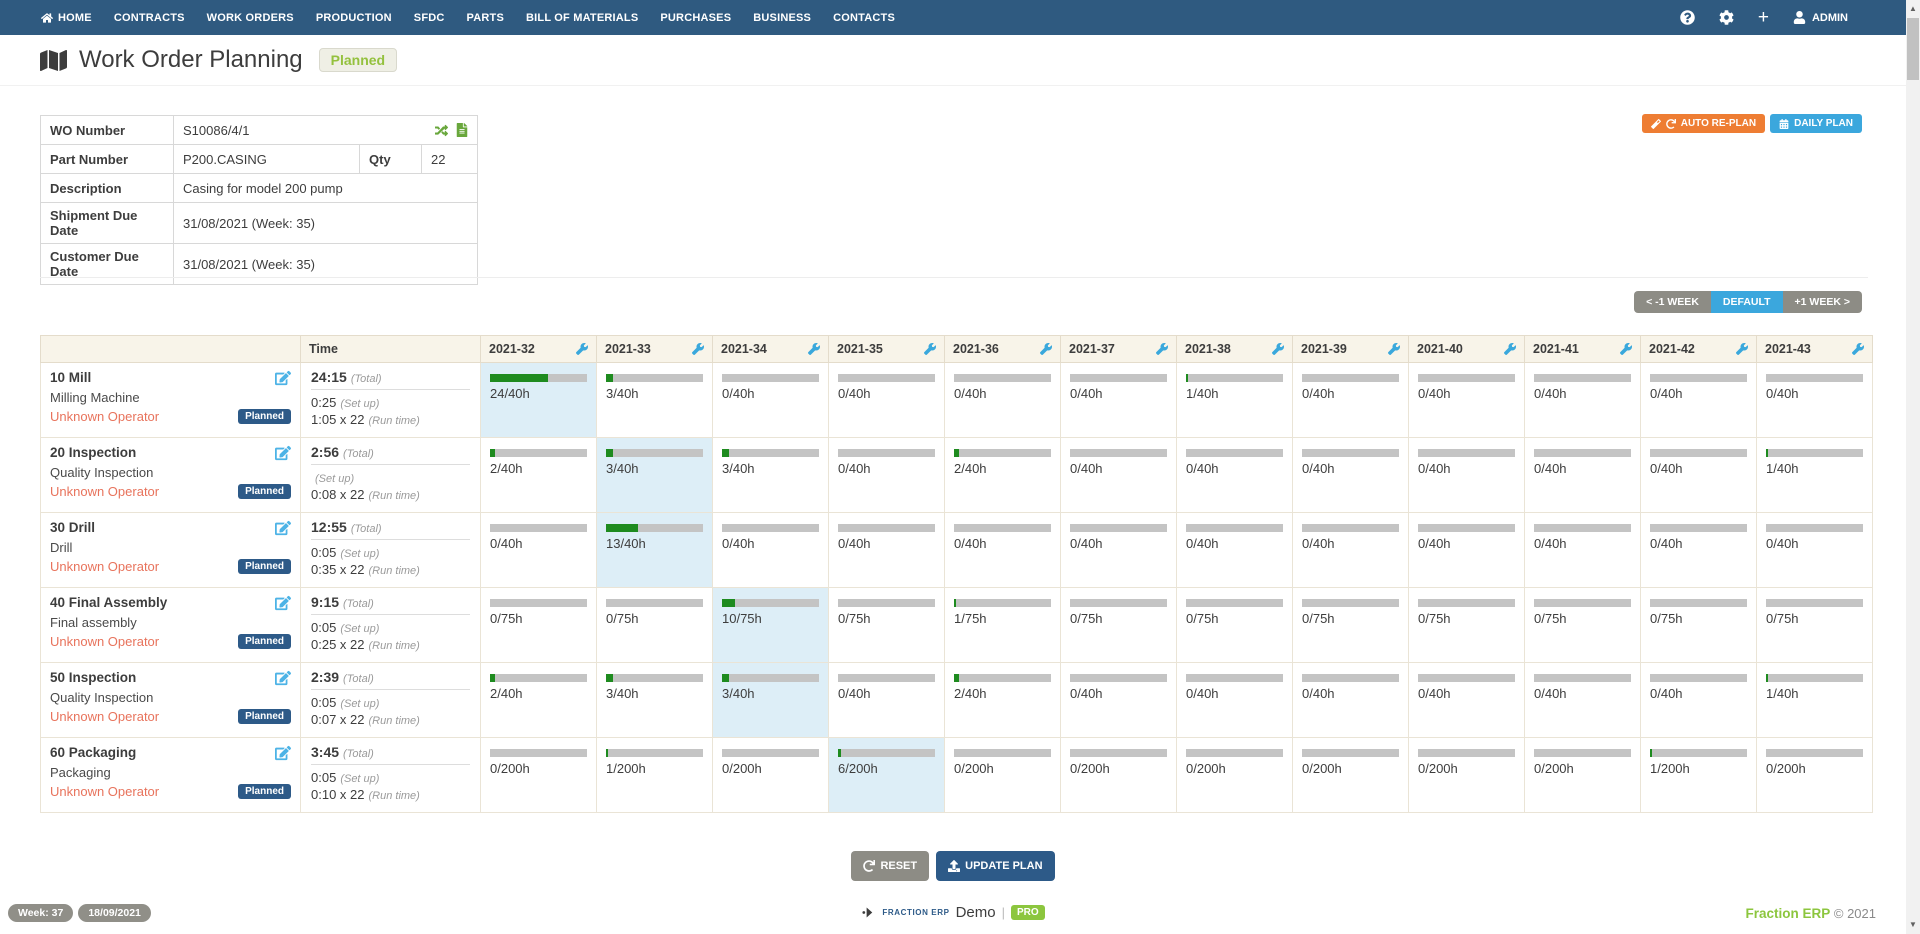 The height and width of the screenshot is (934, 1920). Describe the element at coordinates (622, 693) in the screenshot. I see `hours-label: 3/40h` at that location.